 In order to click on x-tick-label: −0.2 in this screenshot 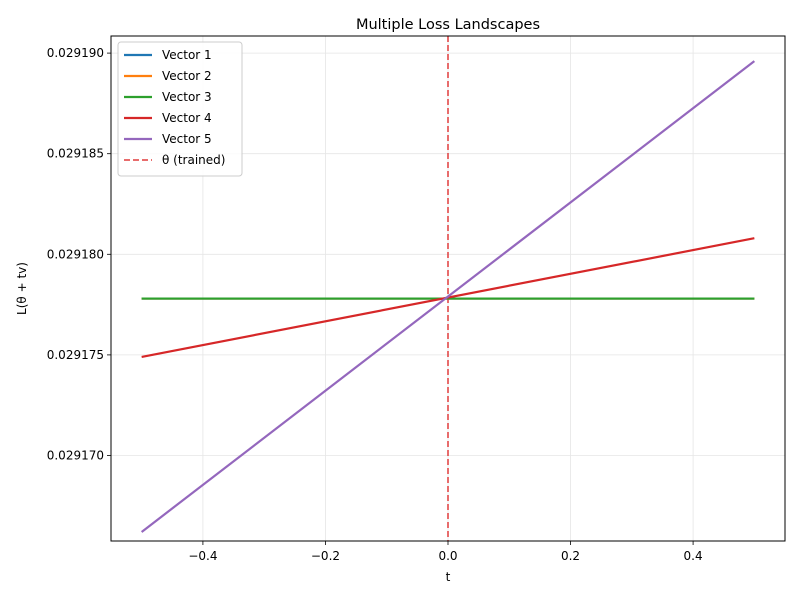, I will do `click(325, 556)`.